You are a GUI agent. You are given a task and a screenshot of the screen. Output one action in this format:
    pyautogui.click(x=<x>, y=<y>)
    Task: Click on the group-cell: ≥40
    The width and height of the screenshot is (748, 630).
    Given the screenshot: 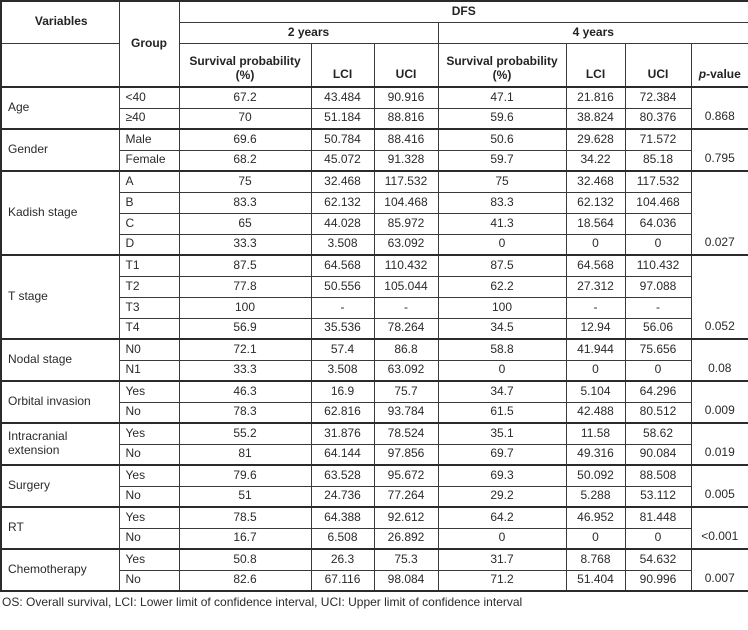 What is the action you would take?
    pyautogui.click(x=149, y=118)
    